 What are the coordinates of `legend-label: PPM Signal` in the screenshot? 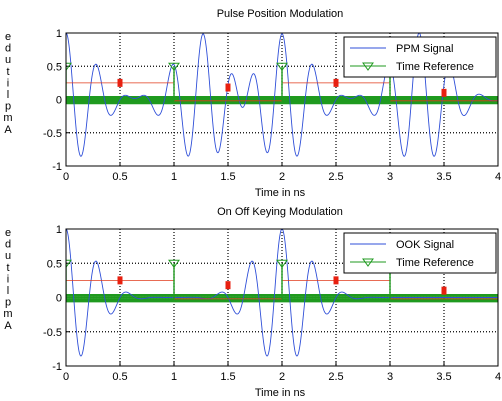 It's located at (424, 49).